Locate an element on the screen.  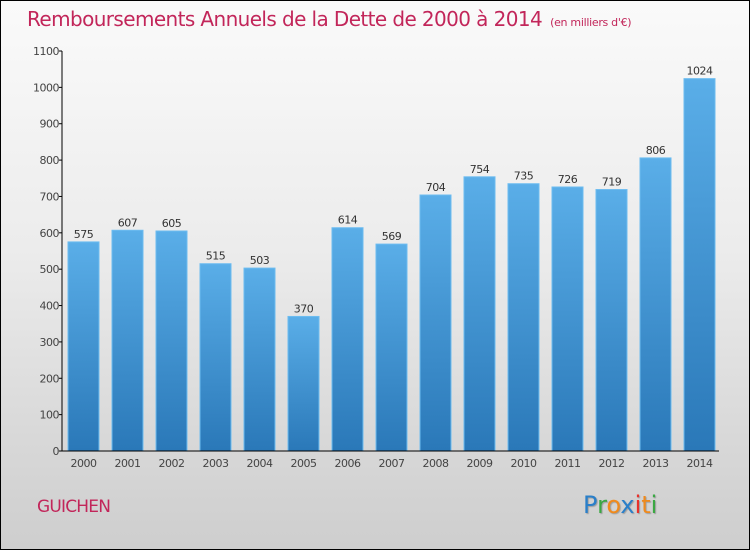
data-label: 515 is located at coordinates (216, 256).